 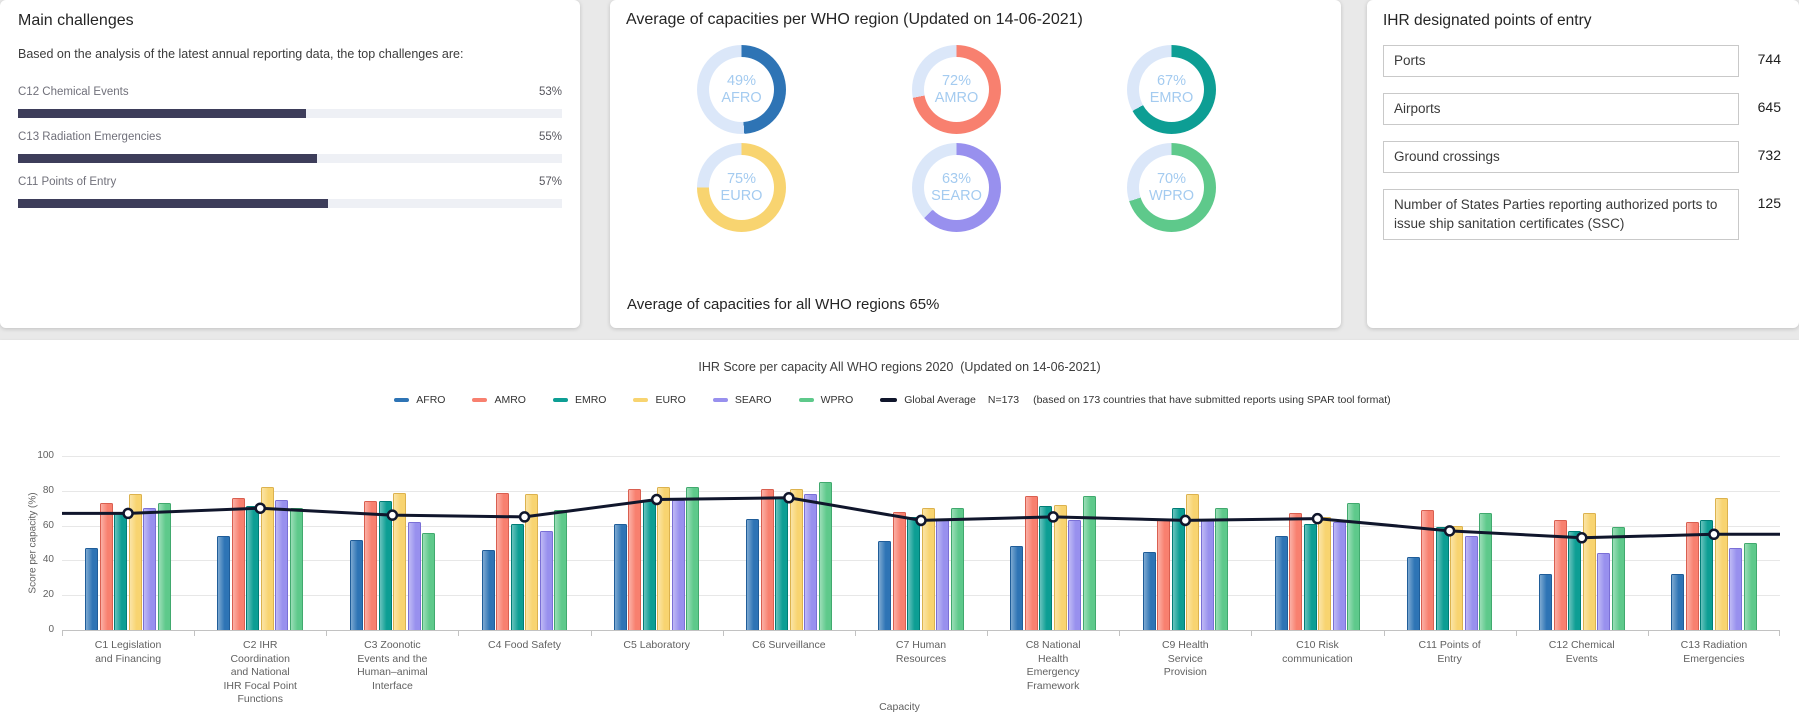 I want to click on bar-wpro-c9, so click(x=1222, y=569).